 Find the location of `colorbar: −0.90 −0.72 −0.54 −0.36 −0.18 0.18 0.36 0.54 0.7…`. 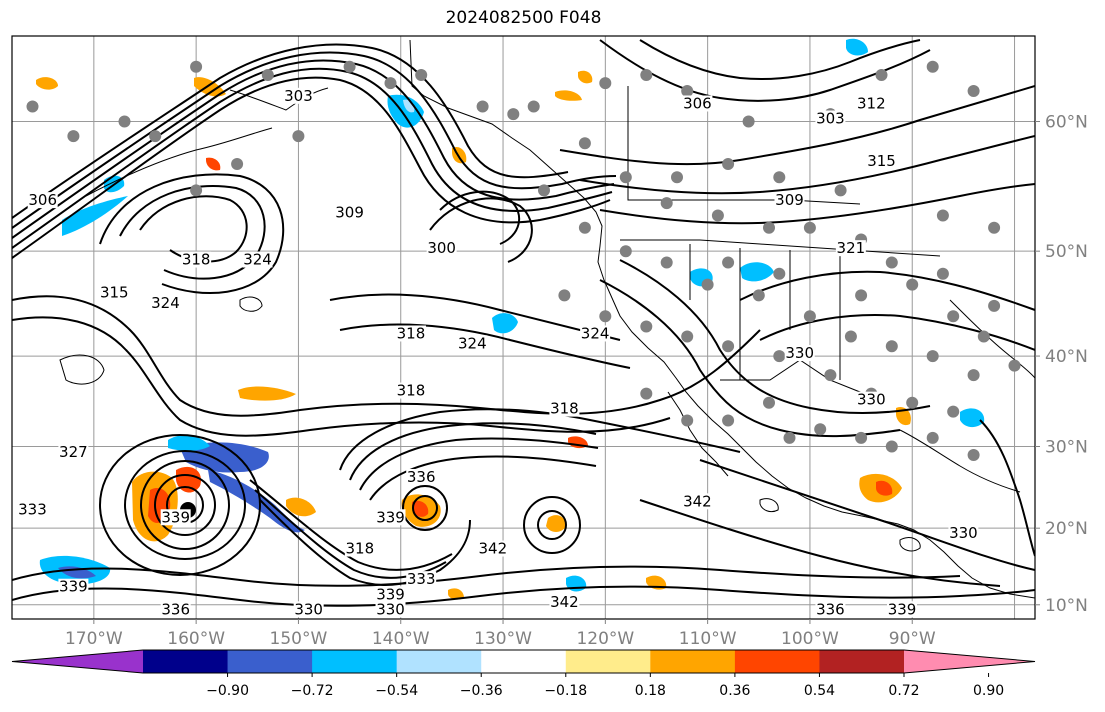

colorbar: −0.90 −0.72 −0.54 −0.36 −0.18 0.18 0.36 0.54 0.7… is located at coordinates (523, 674).